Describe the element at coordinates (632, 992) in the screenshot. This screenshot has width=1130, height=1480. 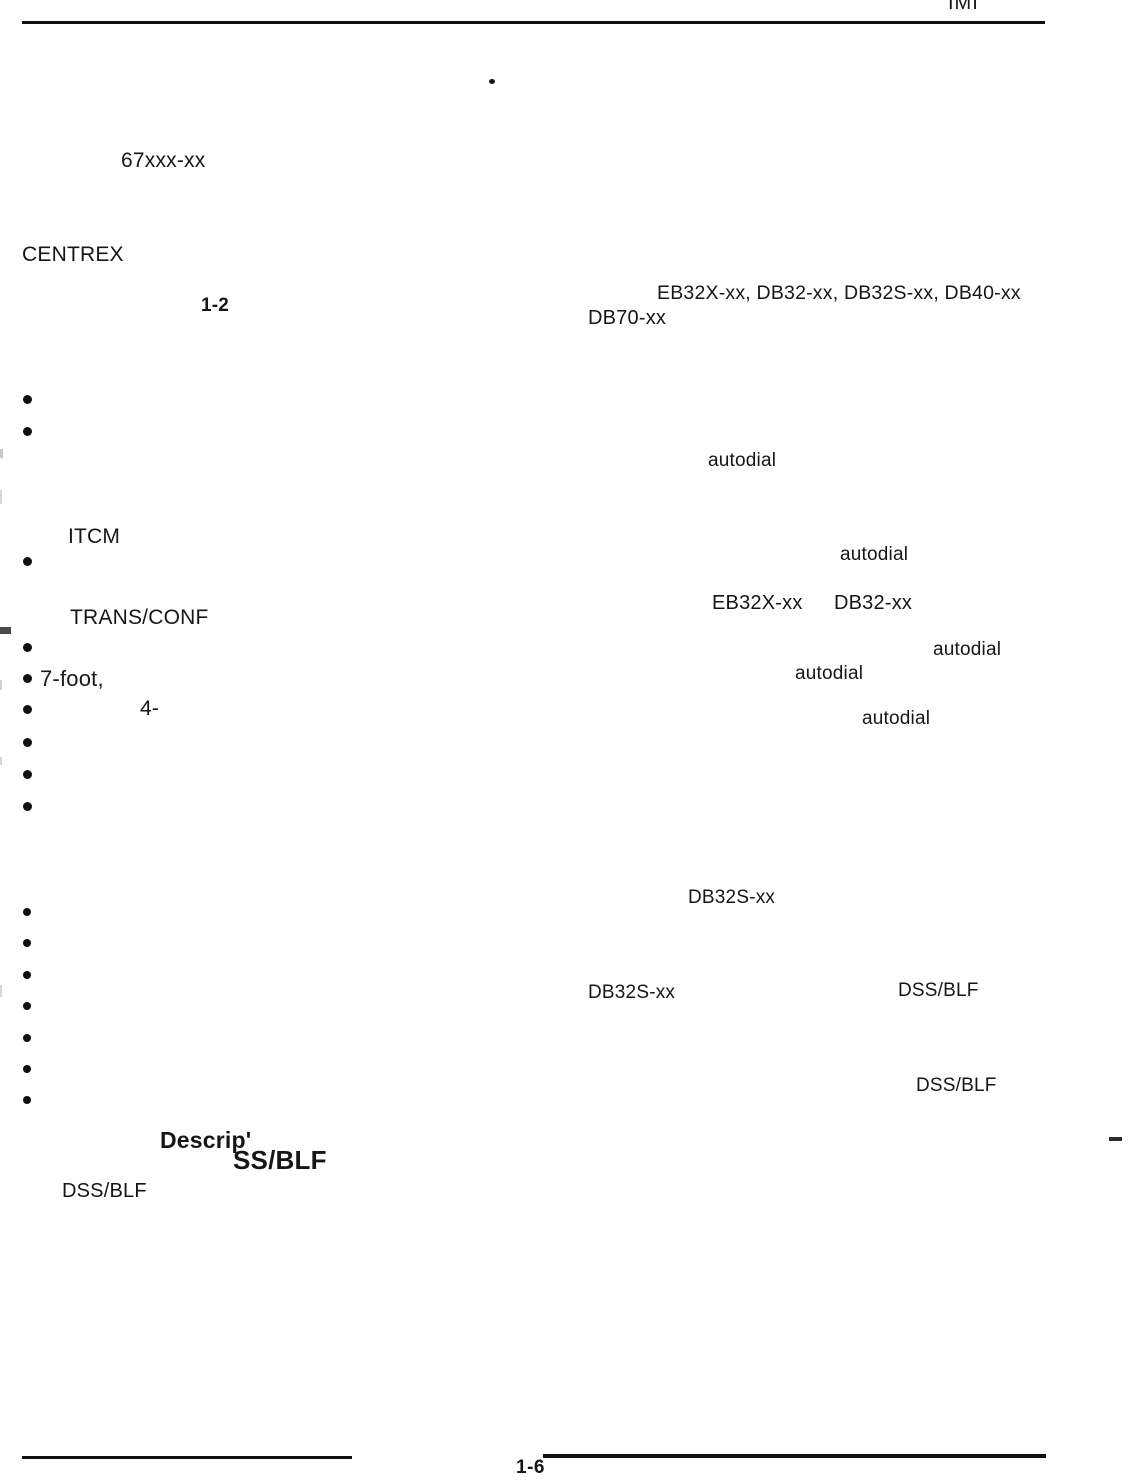
I see `model-db32s-2: DB32S-xx` at that location.